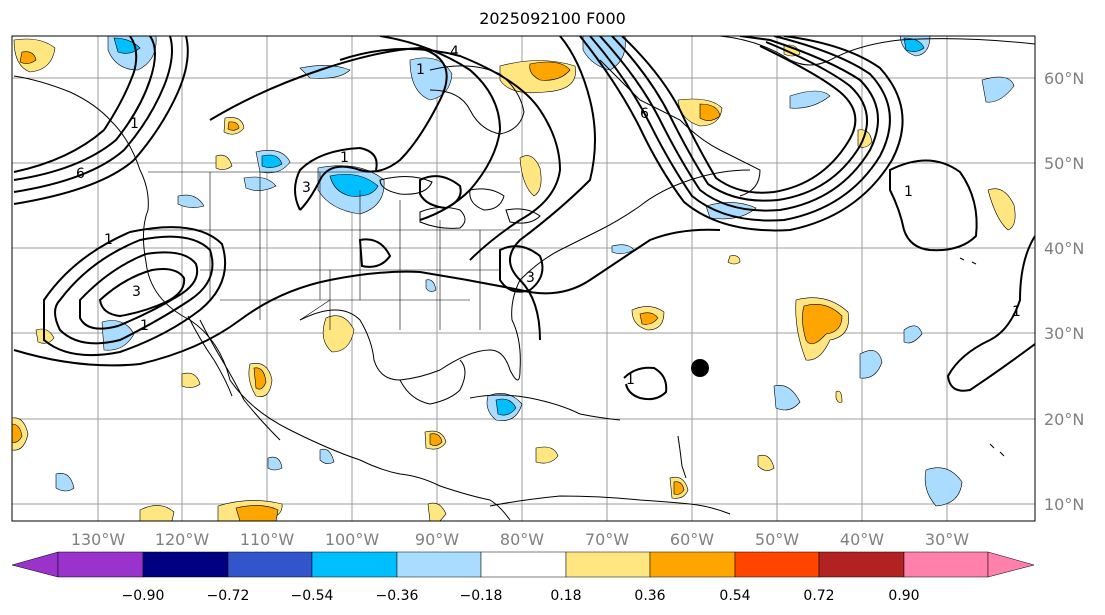 The width and height of the screenshot is (1105, 615). Describe the element at coordinates (397, 596) in the screenshot. I see `colorbar-tick: −0.36` at that location.